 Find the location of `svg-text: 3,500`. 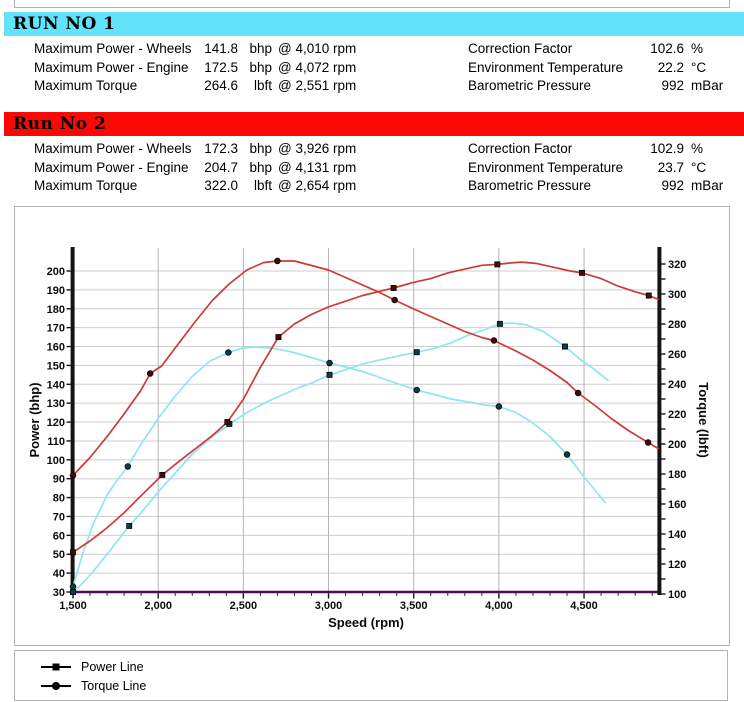

svg-text: 3,500 is located at coordinates (414, 606).